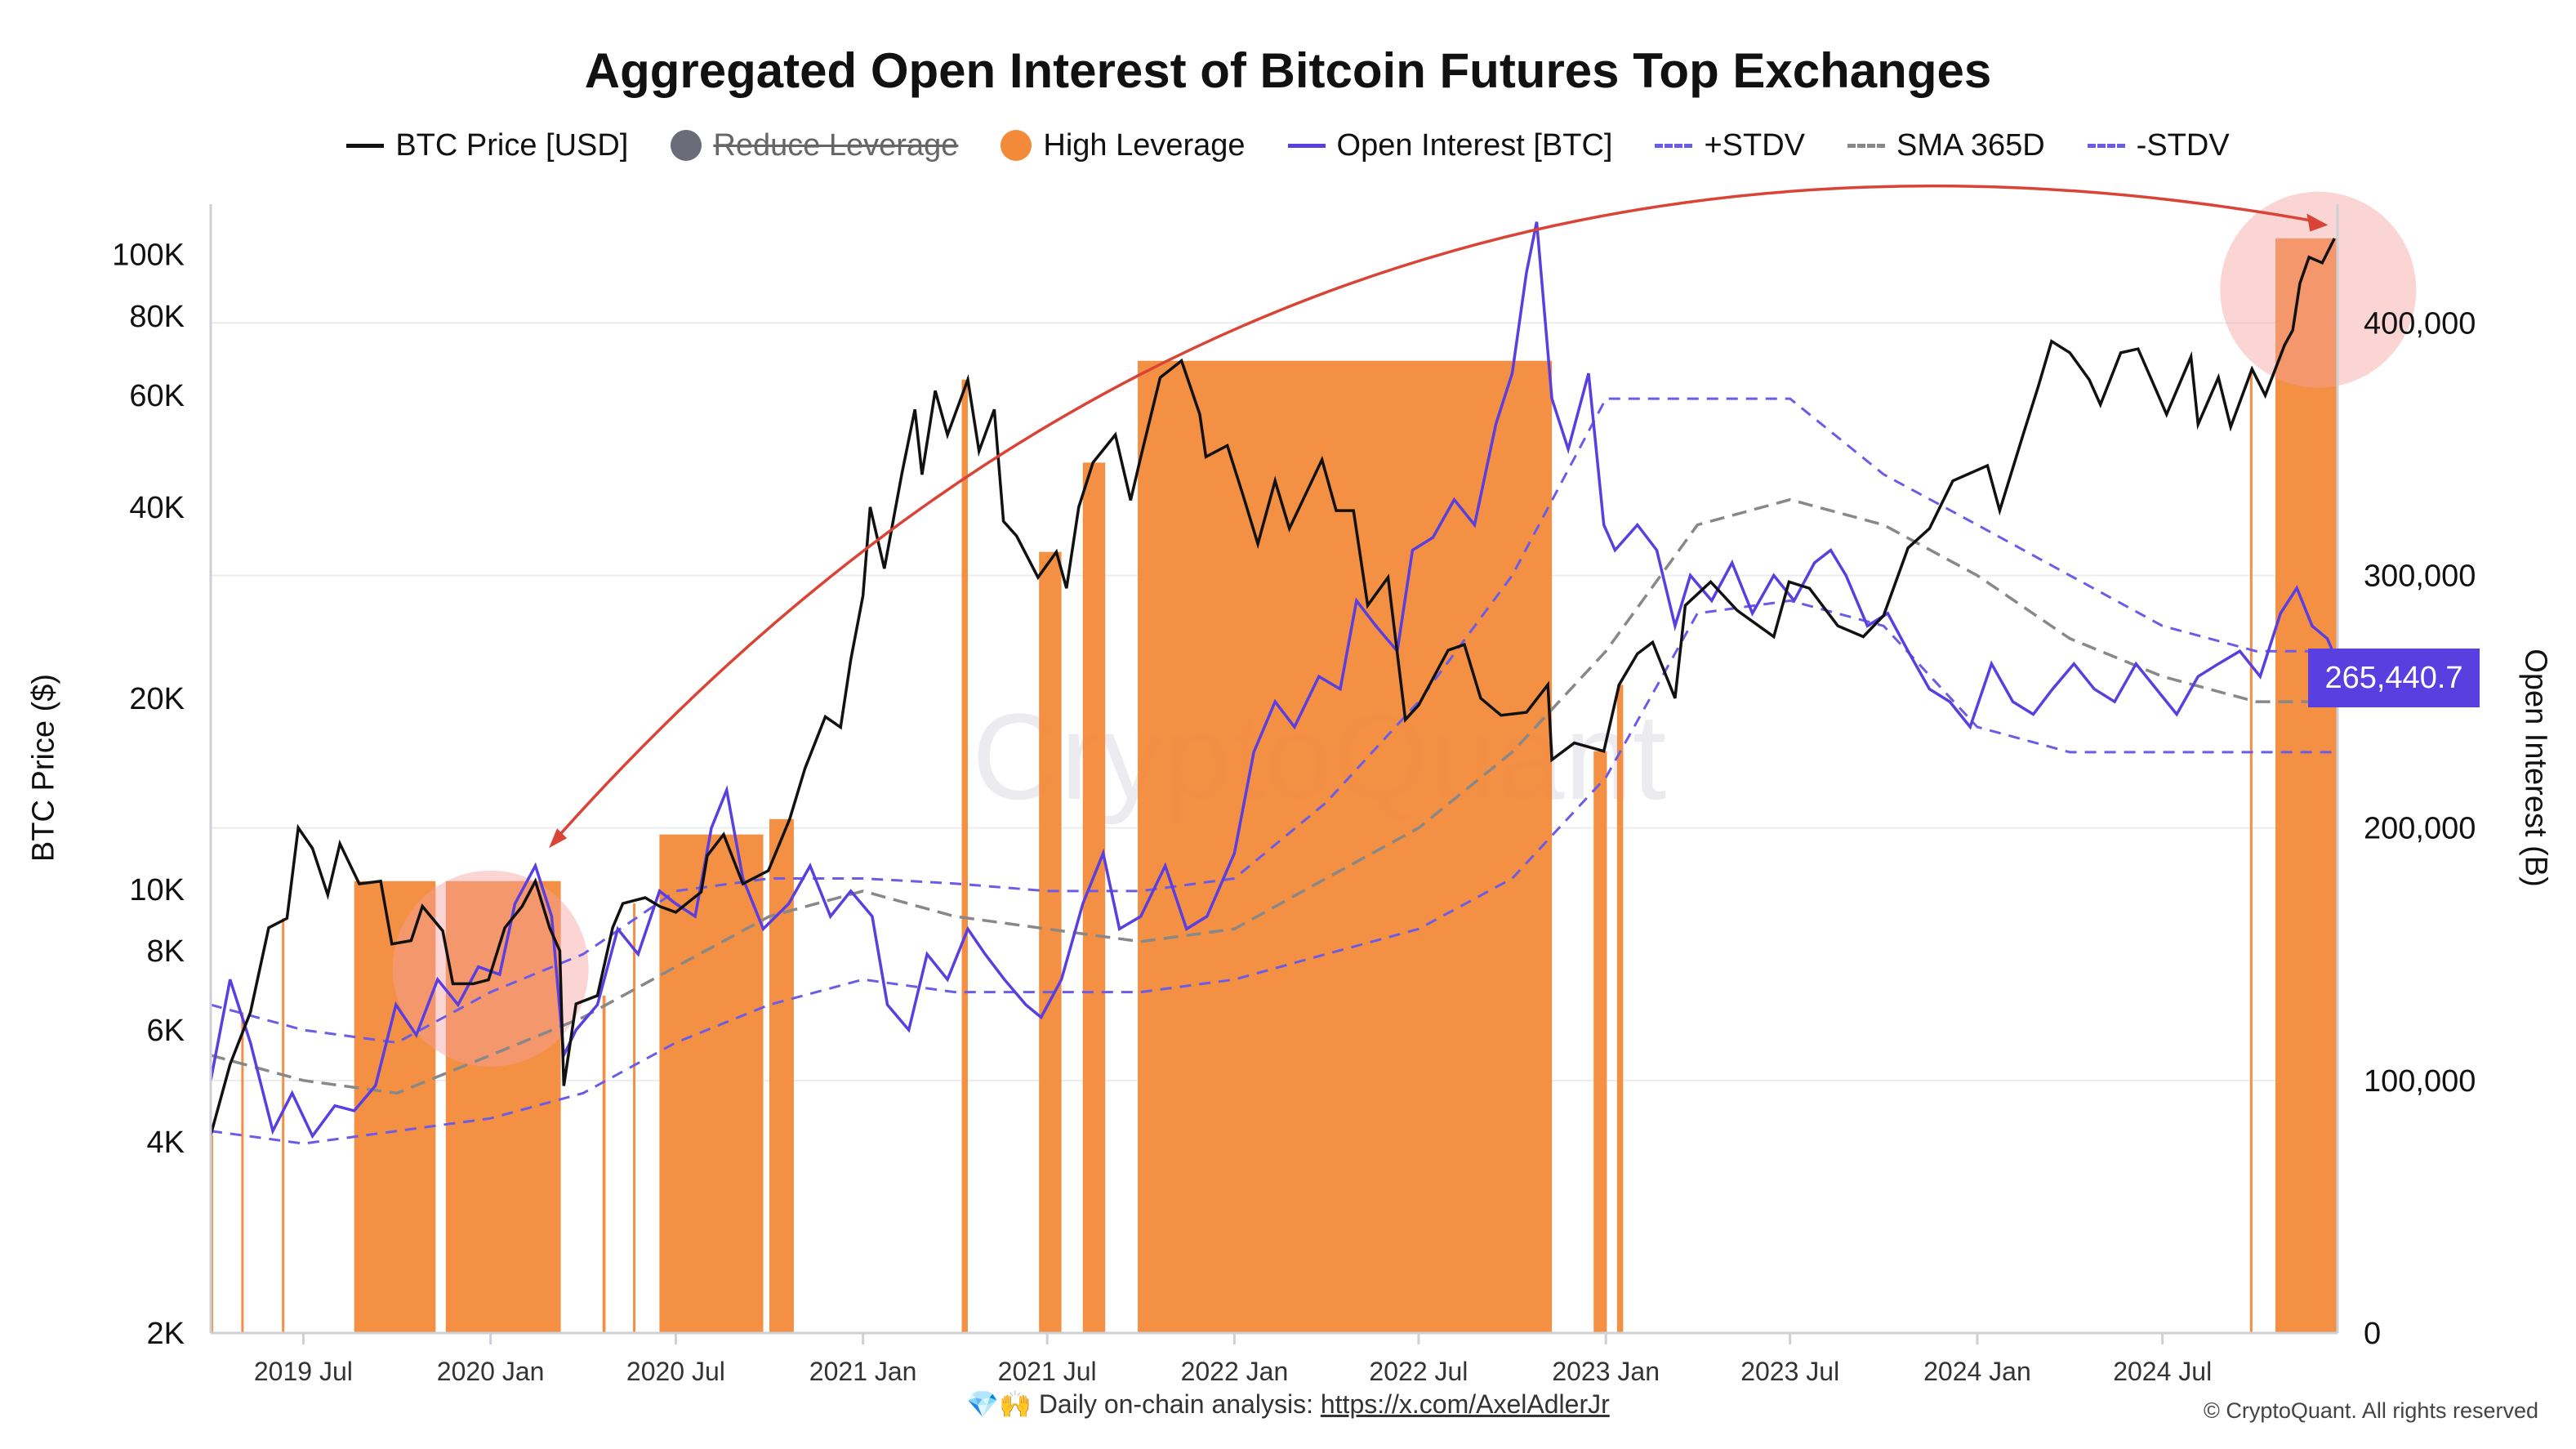 The height and width of the screenshot is (1449, 2576). I want to click on y-right-tick-label: 400,000, so click(2420, 323).